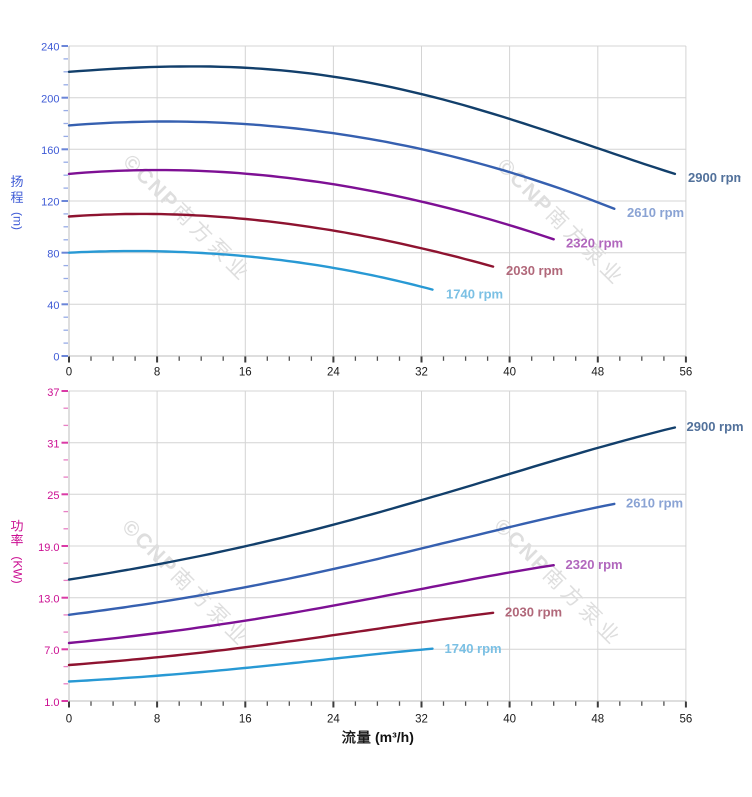  Describe the element at coordinates (53, 496) in the screenshot. I see `svg-text: 25` at that location.